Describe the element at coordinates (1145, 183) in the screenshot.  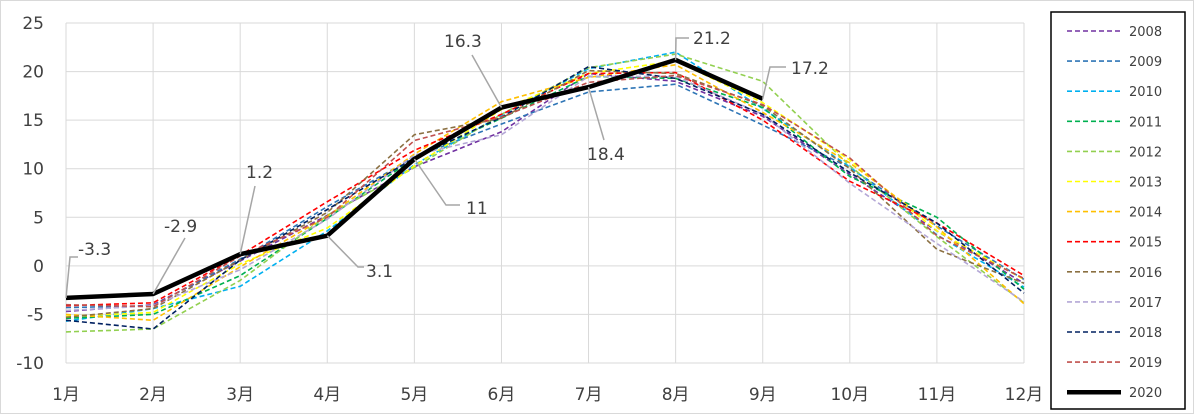
I see `legend-entry: 2013` at that location.